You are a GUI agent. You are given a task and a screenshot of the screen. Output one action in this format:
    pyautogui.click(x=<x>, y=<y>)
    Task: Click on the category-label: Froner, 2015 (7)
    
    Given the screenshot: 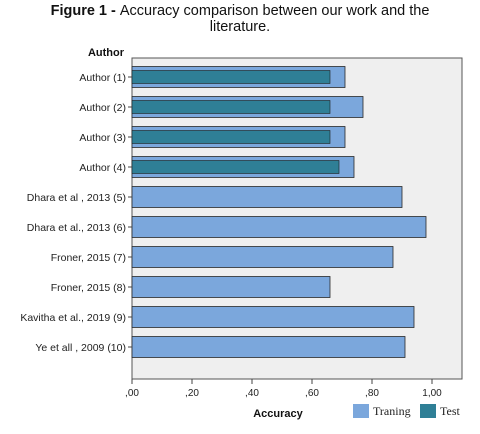 What is the action you would take?
    pyautogui.click(x=88, y=258)
    